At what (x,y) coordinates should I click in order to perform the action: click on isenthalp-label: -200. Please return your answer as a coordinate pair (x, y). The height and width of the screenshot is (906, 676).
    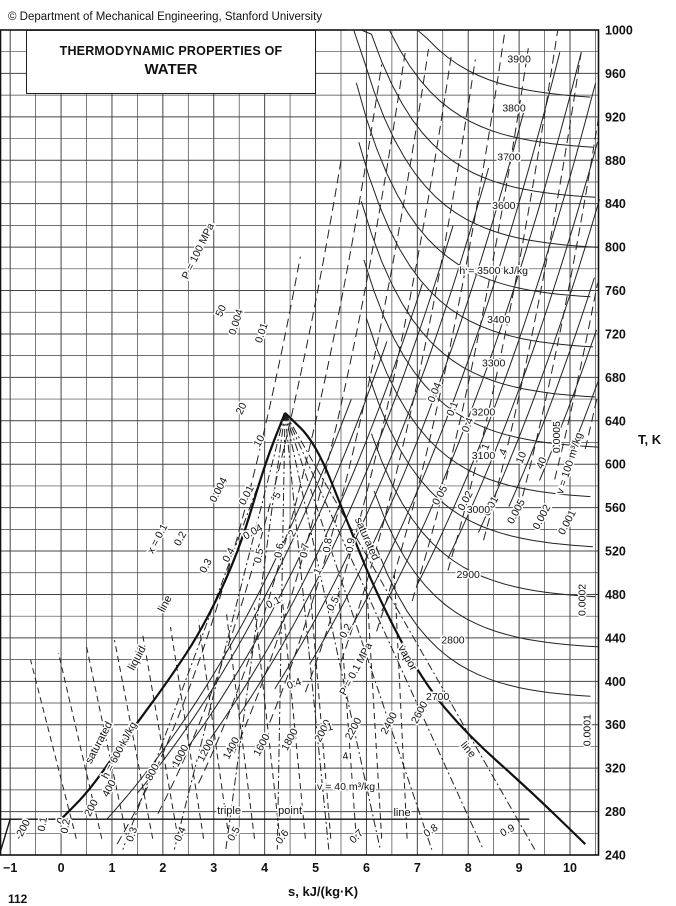
    Looking at the image, I should click on (23, 829).